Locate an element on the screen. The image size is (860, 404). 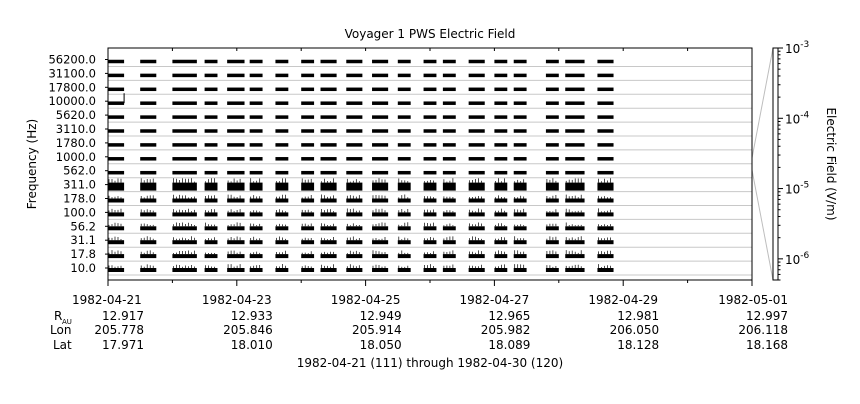
lon-value: 205.982 is located at coordinates (506, 330).